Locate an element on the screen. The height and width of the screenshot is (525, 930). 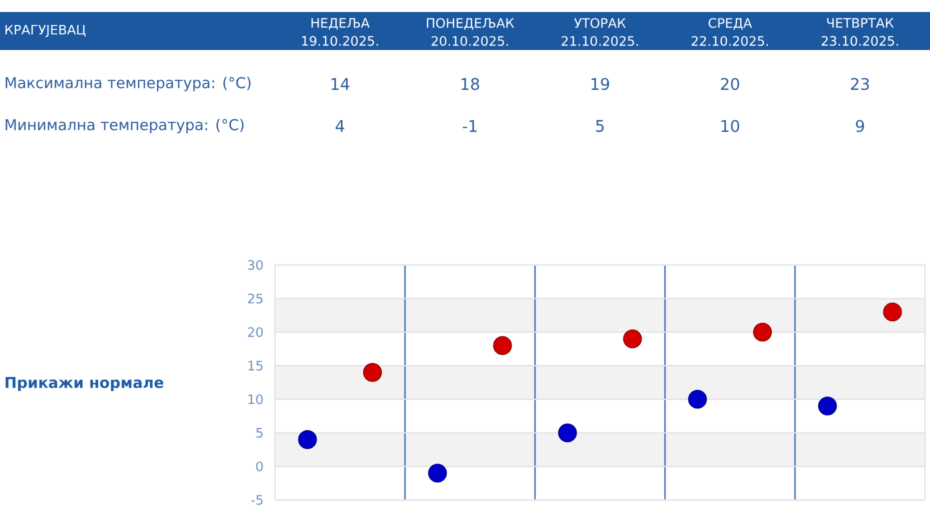
y-tick-label: 20 is located at coordinates (255, 332).